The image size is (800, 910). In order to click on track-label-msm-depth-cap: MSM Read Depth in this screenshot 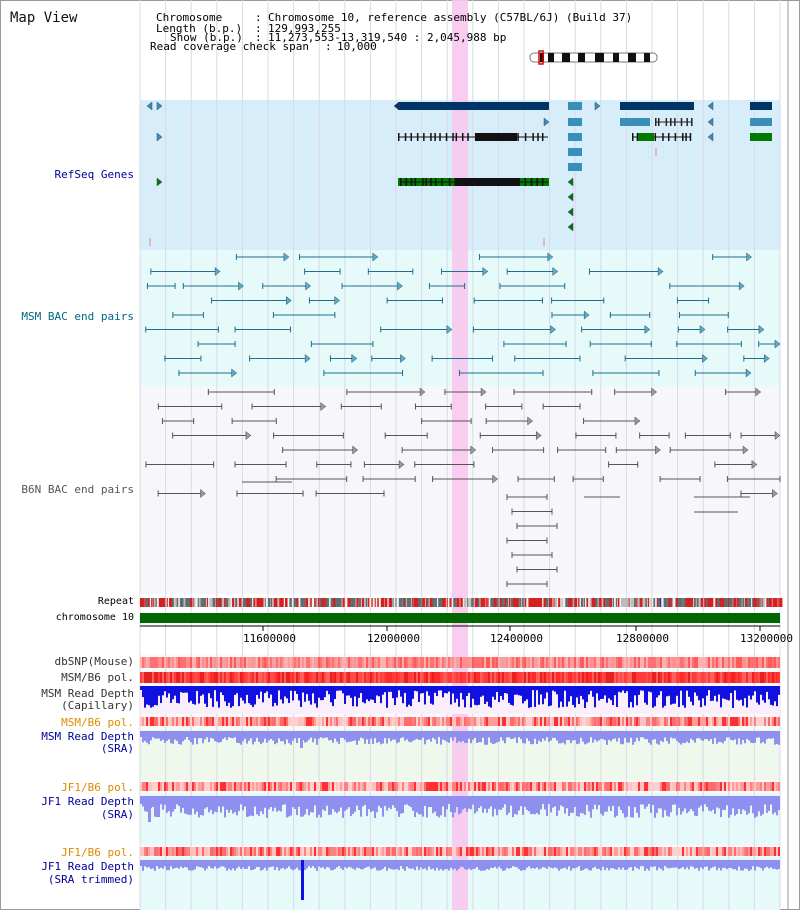, I will do `click(87, 693)`.